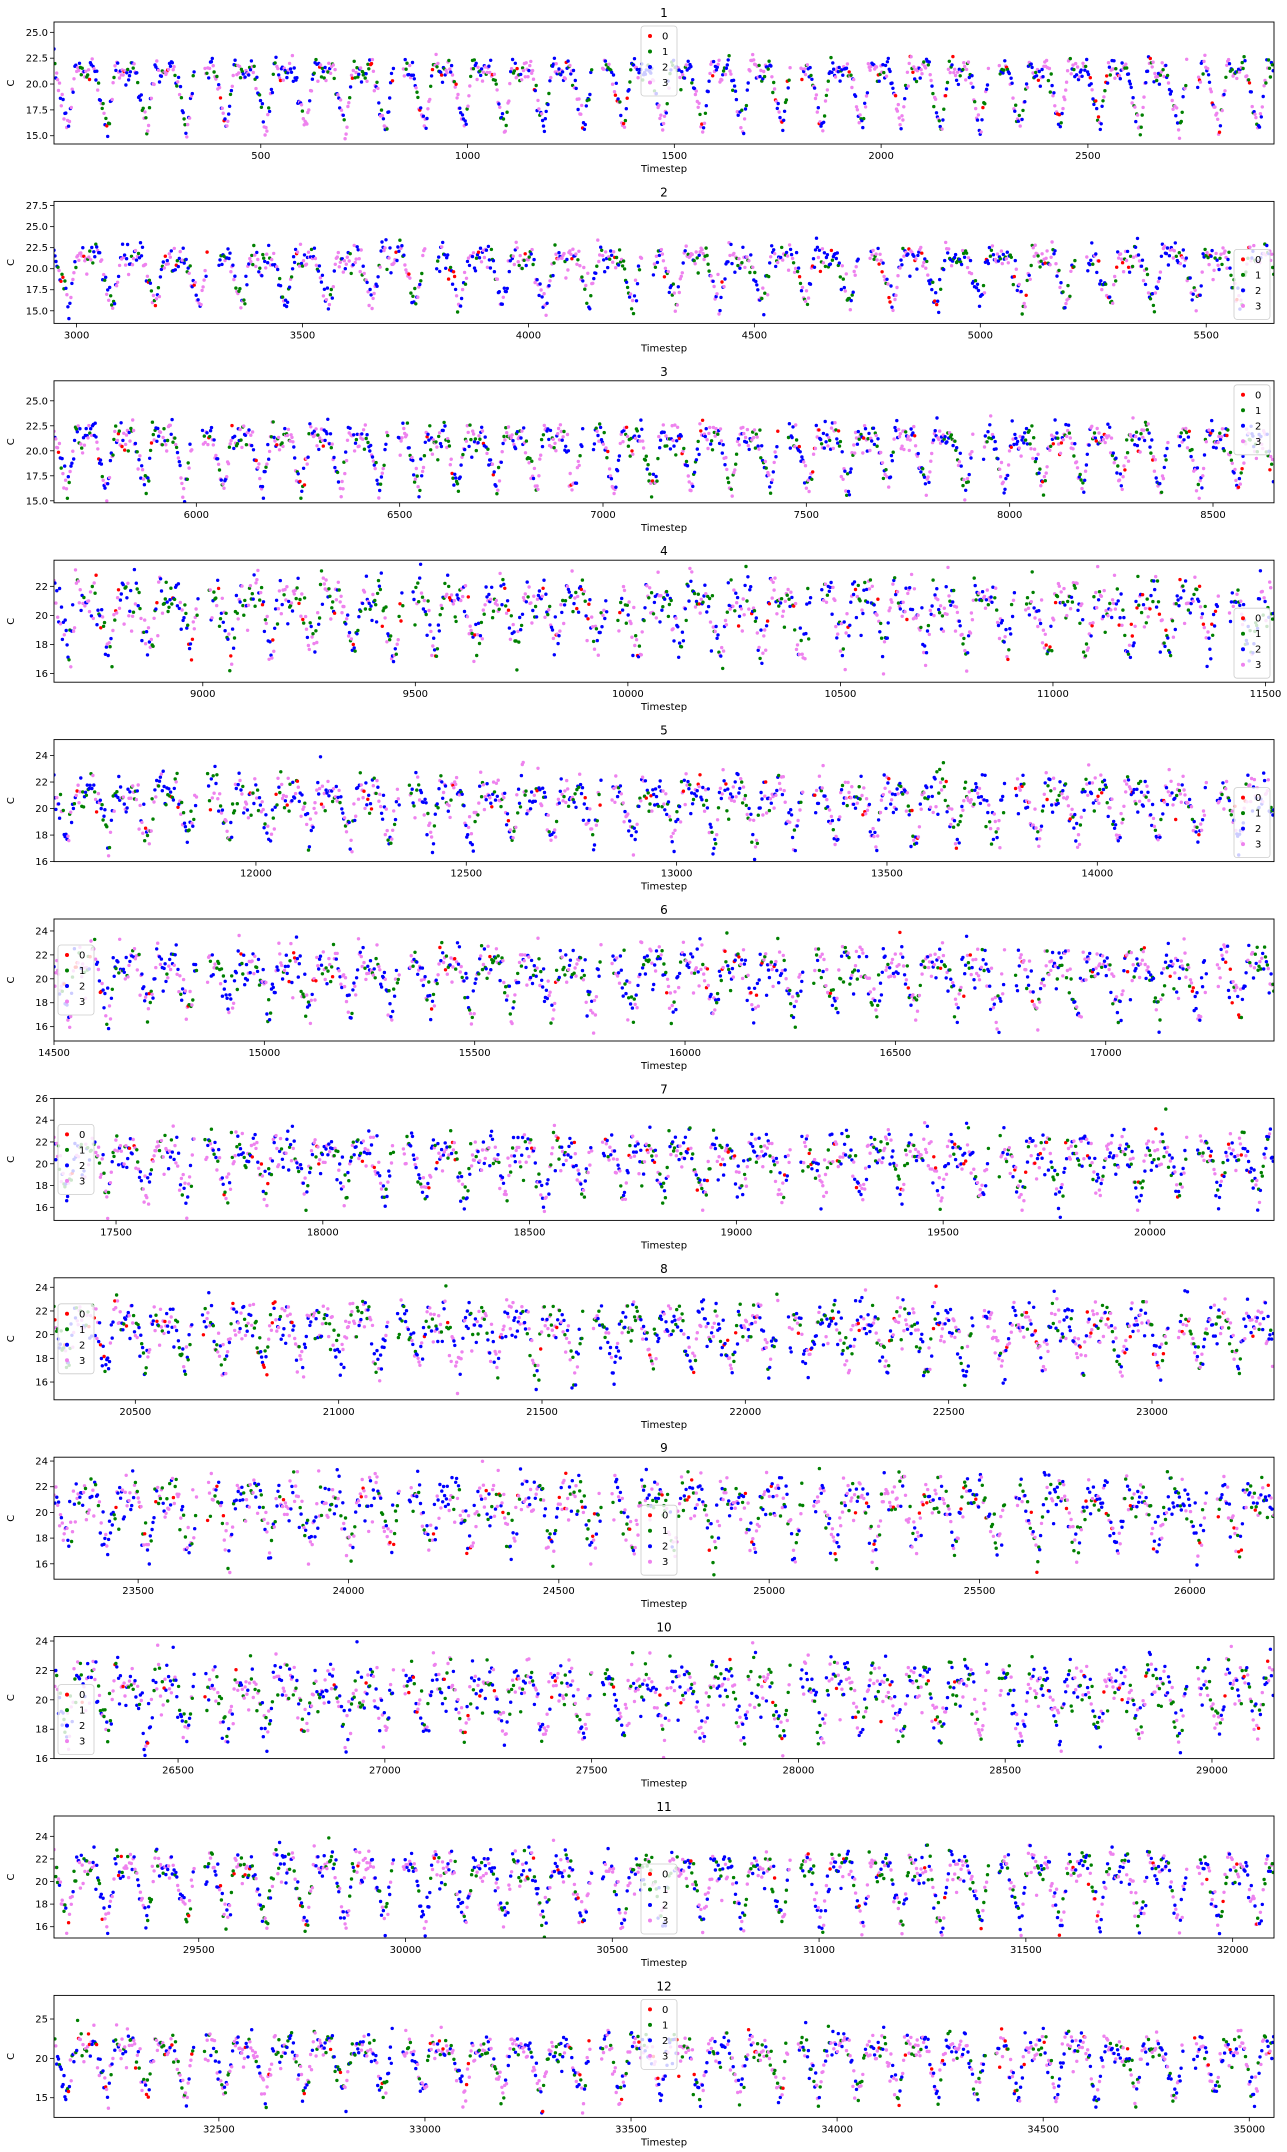  Describe the element at coordinates (302, 335) in the screenshot. I see `x-tick-label: 3500` at that location.